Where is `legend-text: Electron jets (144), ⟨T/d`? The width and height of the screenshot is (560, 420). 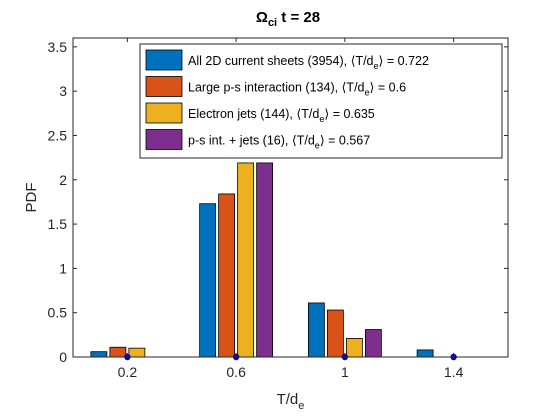 legend-text: Electron jets (144), ⟨T/d is located at coordinates (253, 114).